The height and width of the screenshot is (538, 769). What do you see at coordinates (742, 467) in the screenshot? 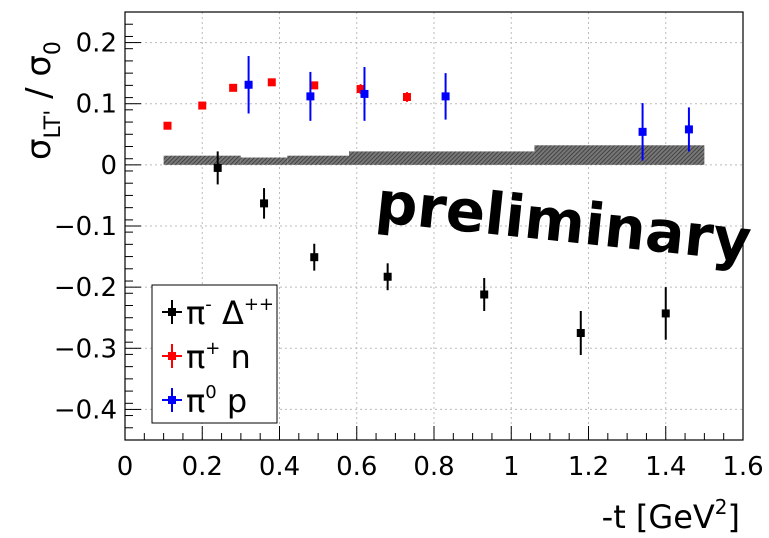
I see `x-tick-label: 1.6` at bounding box center [742, 467].